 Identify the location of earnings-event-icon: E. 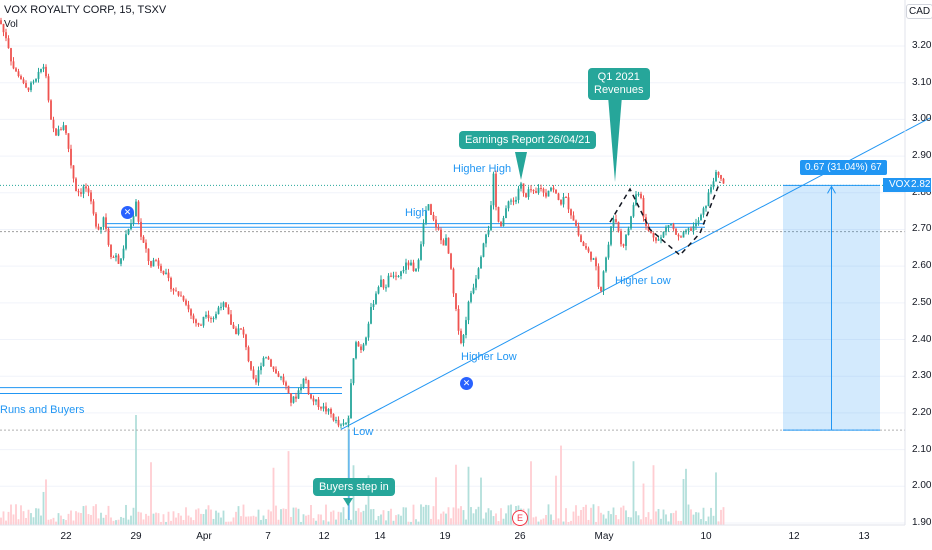
(520, 518).